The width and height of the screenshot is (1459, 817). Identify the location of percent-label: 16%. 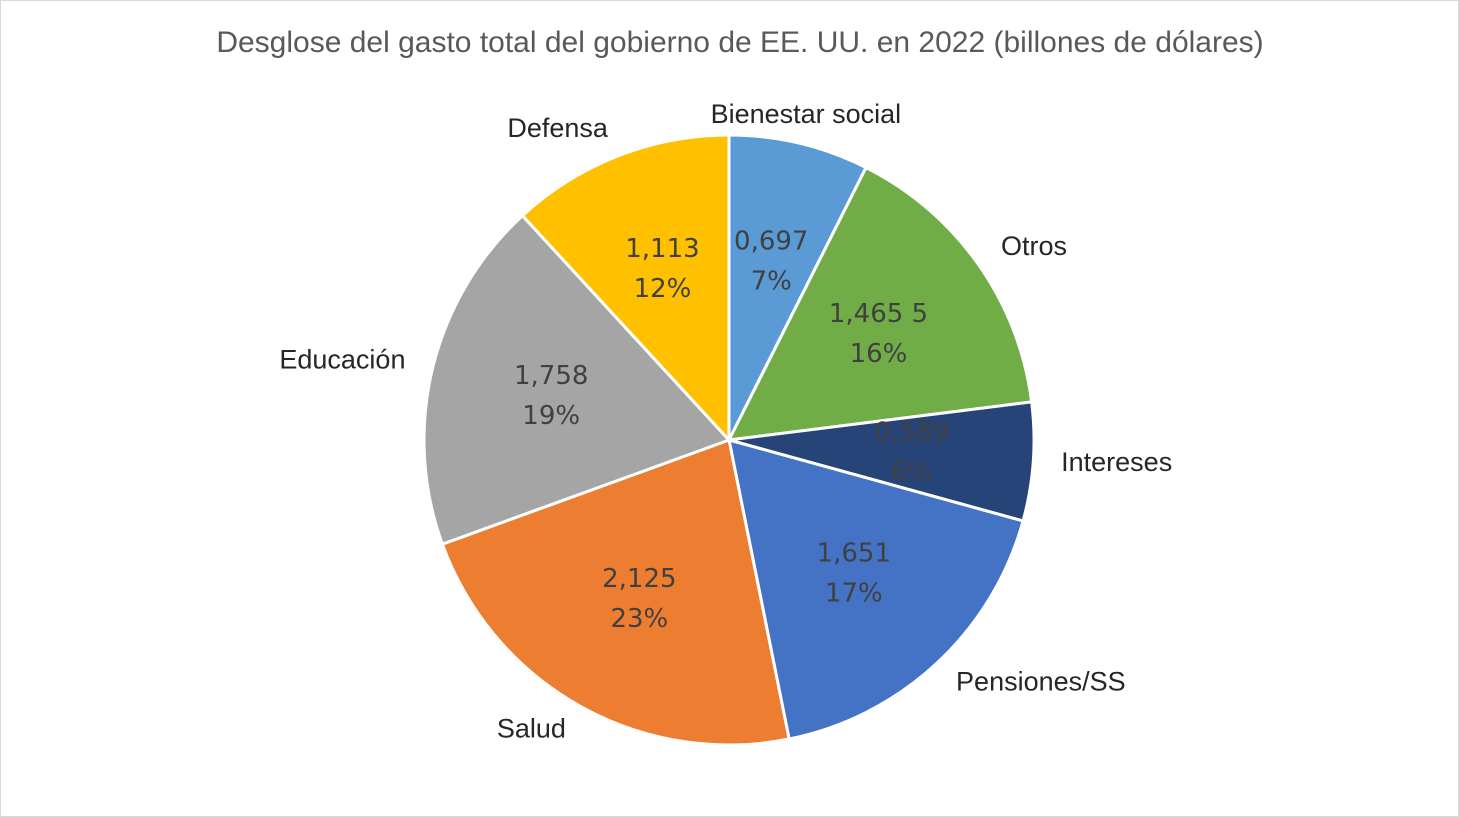
(879, 354).